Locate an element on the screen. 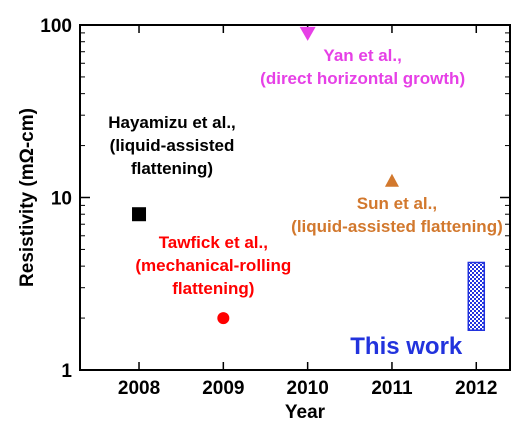 The height and width of the screenshot is (439, 526). hayamizu-marker is located at coordinates (139, 214).